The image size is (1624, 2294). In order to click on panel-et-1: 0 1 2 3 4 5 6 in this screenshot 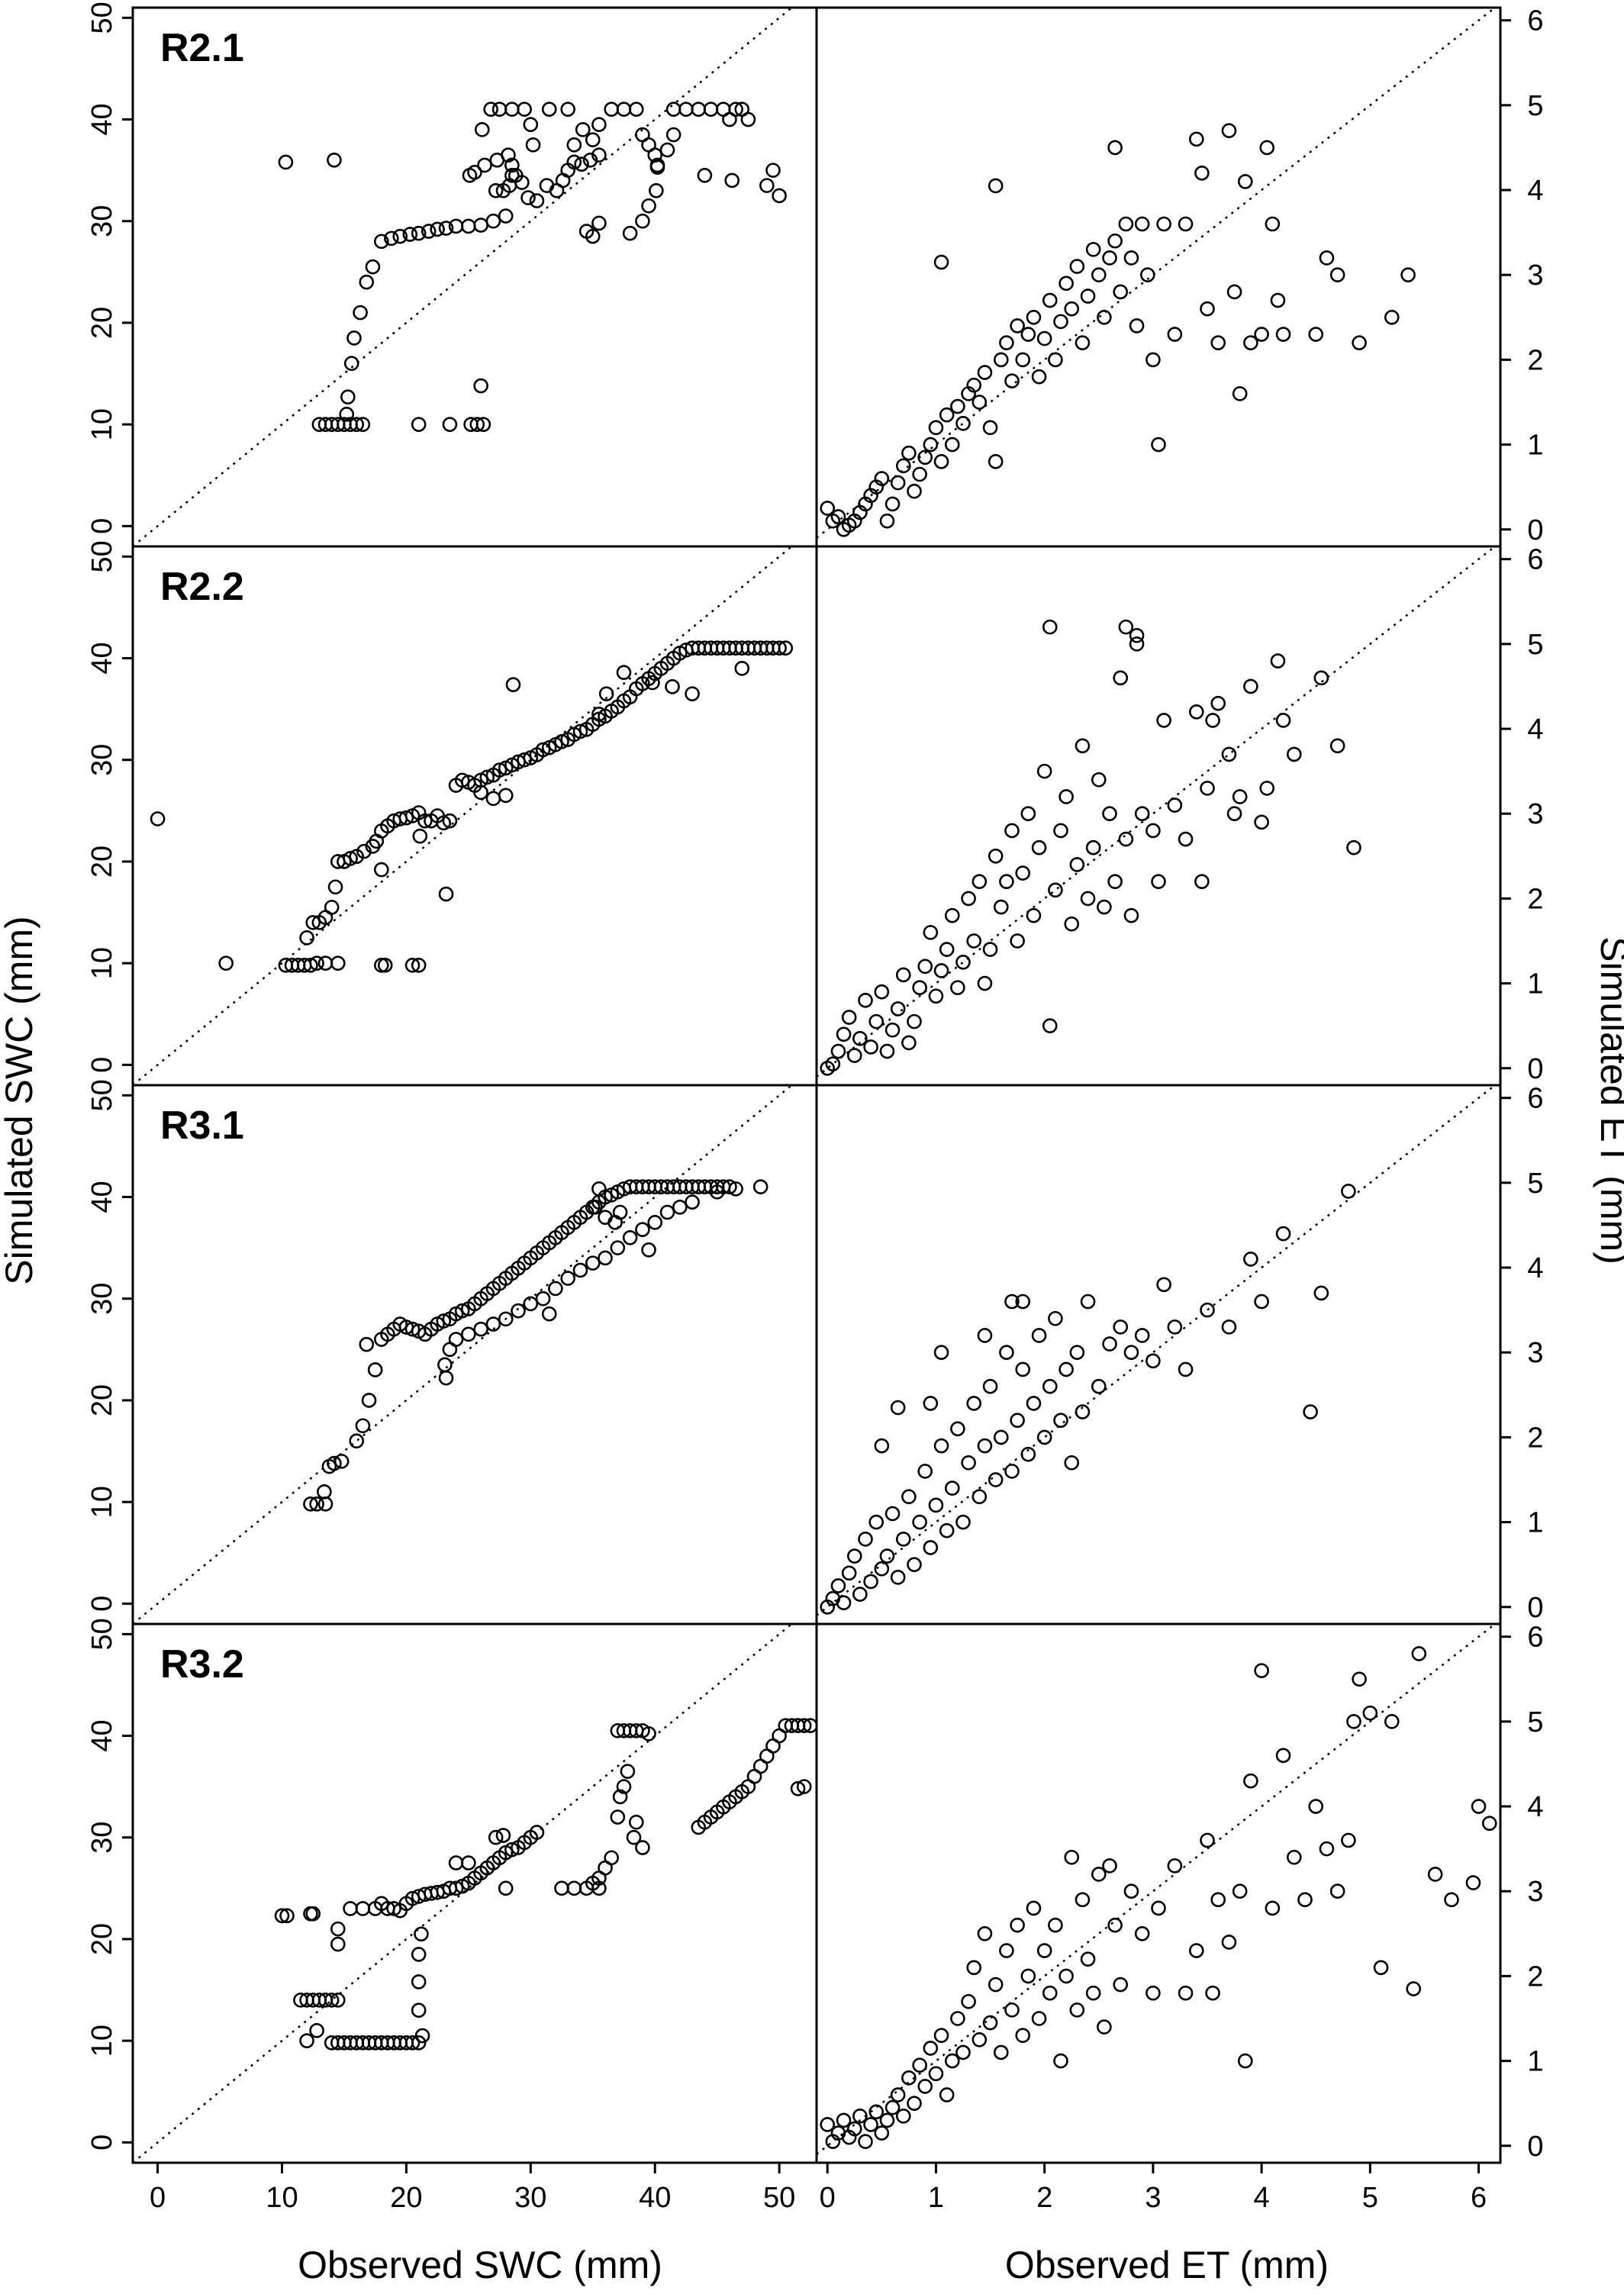, I will do `click(1179, 276)`.